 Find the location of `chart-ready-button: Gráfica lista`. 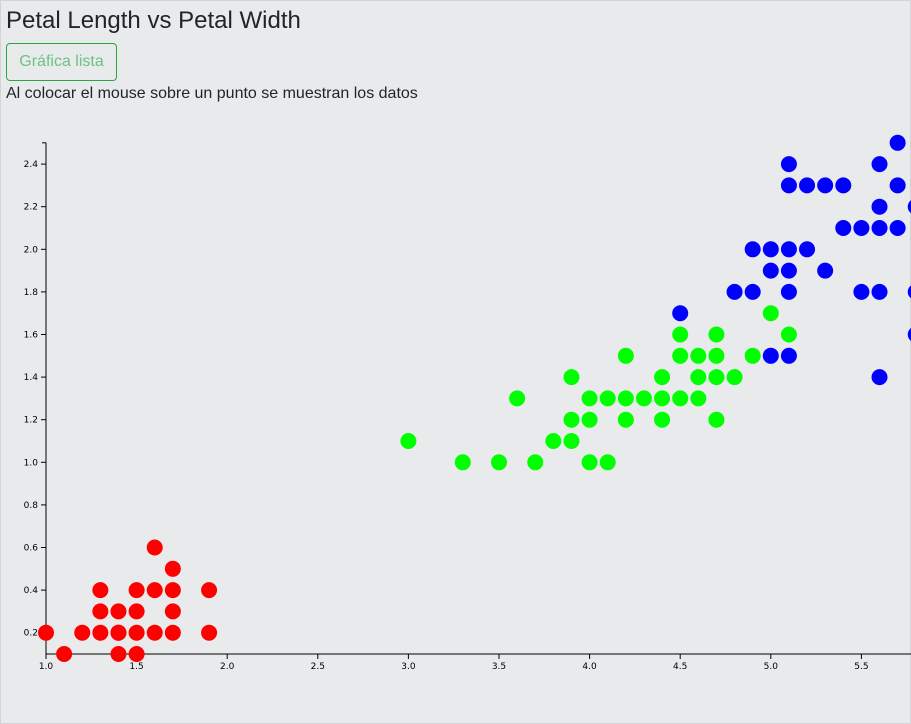

chart-ready-button: Gráfica lista is located at coordinates (61, 62).